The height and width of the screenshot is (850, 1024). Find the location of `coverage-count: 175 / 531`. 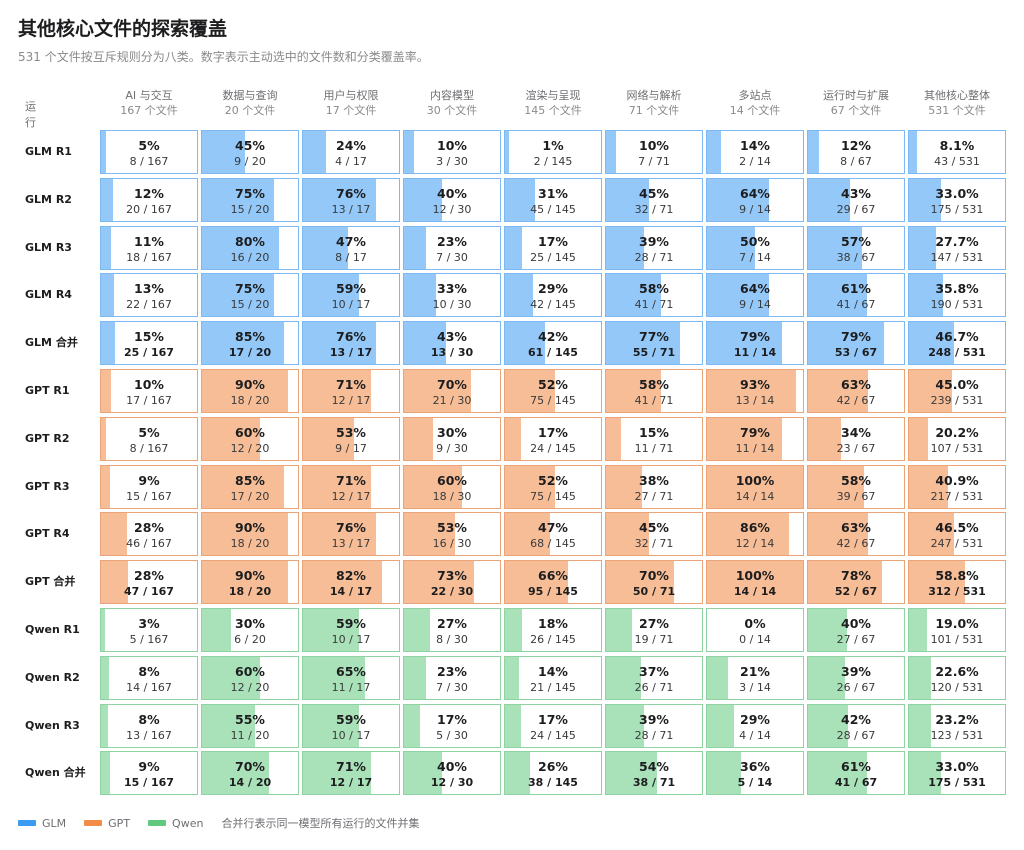

coverage-count: 175 / 531 is located at coordinates (957, 209).